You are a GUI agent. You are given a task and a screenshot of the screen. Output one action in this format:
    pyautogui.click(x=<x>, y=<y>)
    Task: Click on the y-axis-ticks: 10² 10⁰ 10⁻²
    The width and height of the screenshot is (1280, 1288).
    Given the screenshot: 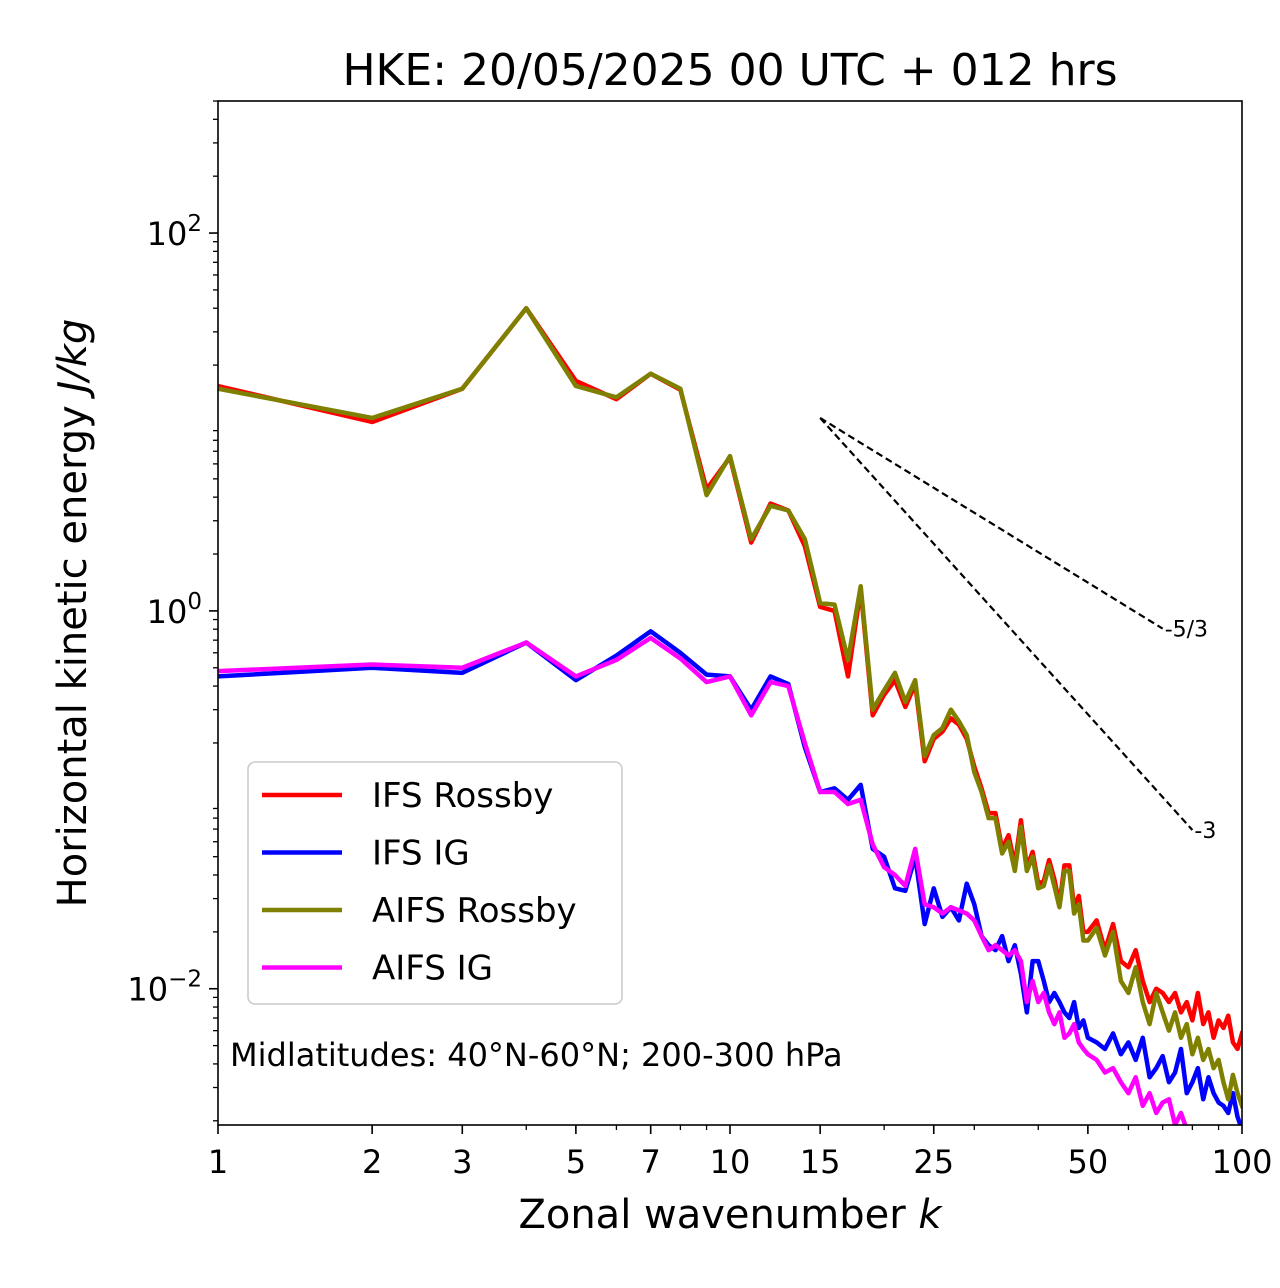 What is the action you would take?
    pyautogui.click(x=172, y=611)
    